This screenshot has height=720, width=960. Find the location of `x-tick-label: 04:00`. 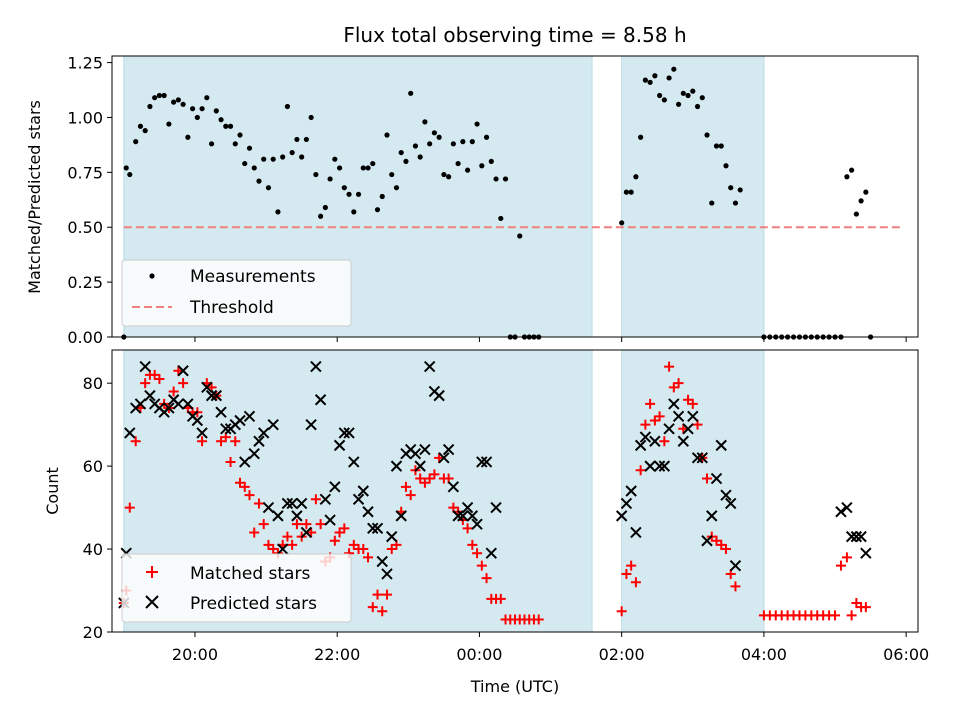

x-tick-label: 04:00 is located at coordinates (764, 654).